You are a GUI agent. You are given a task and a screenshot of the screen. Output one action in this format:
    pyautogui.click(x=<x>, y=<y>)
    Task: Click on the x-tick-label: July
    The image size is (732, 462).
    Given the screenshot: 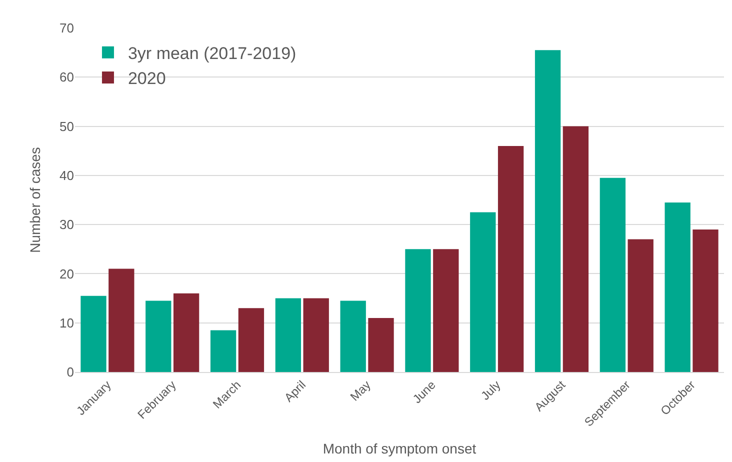 What is the action you would take?
    pyautogui.click(x=491, y=390)
    